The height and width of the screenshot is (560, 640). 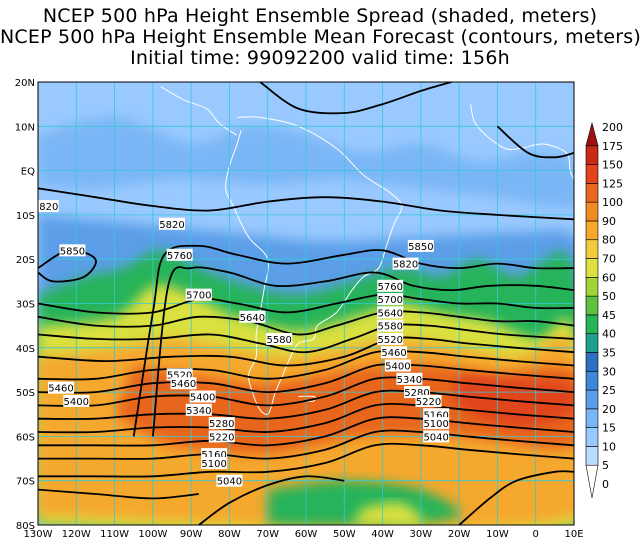 I want to click on colorbar-label: 5, so click(x=605, y=465).